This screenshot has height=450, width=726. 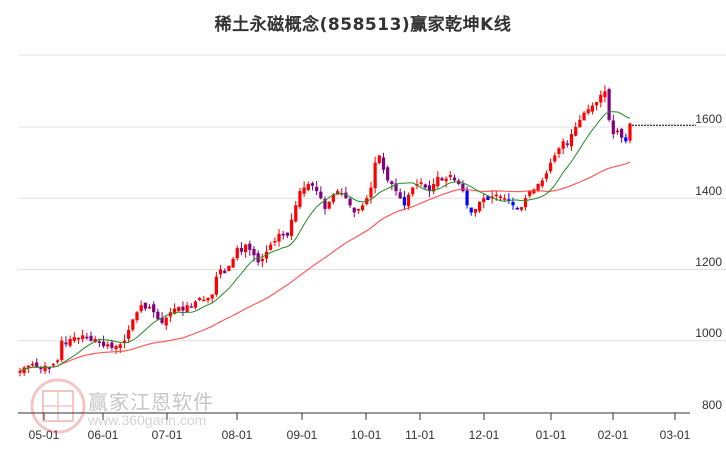 I want to click on x-label-07-01: 07-01, so click(x=167, y=435).